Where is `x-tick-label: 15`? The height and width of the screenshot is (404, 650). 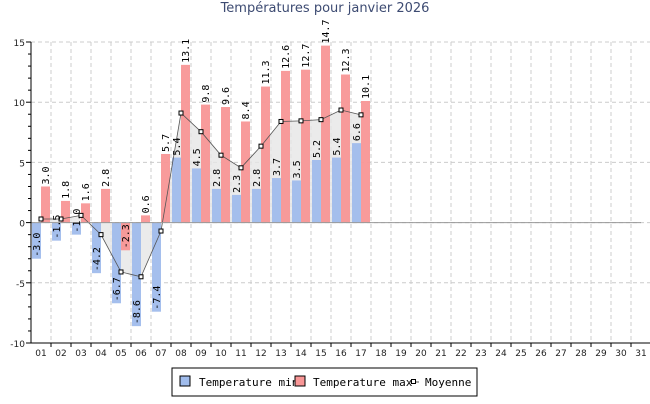 x-tick-label: 15 is located at coordinates (320, 354).